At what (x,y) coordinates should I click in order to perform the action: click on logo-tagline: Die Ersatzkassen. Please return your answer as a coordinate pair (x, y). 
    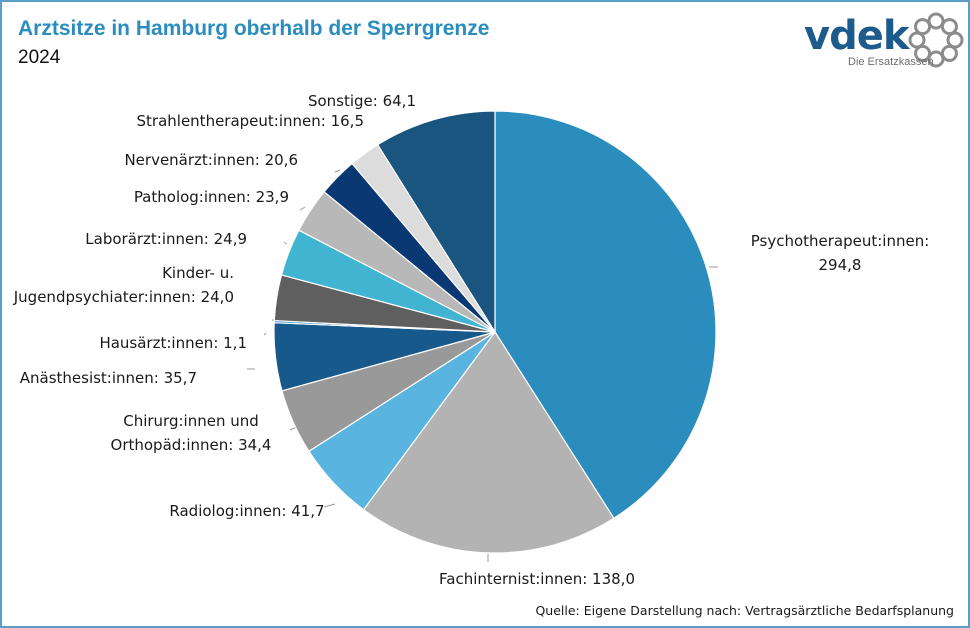
    Looking at the image, I should click on (891, 62).